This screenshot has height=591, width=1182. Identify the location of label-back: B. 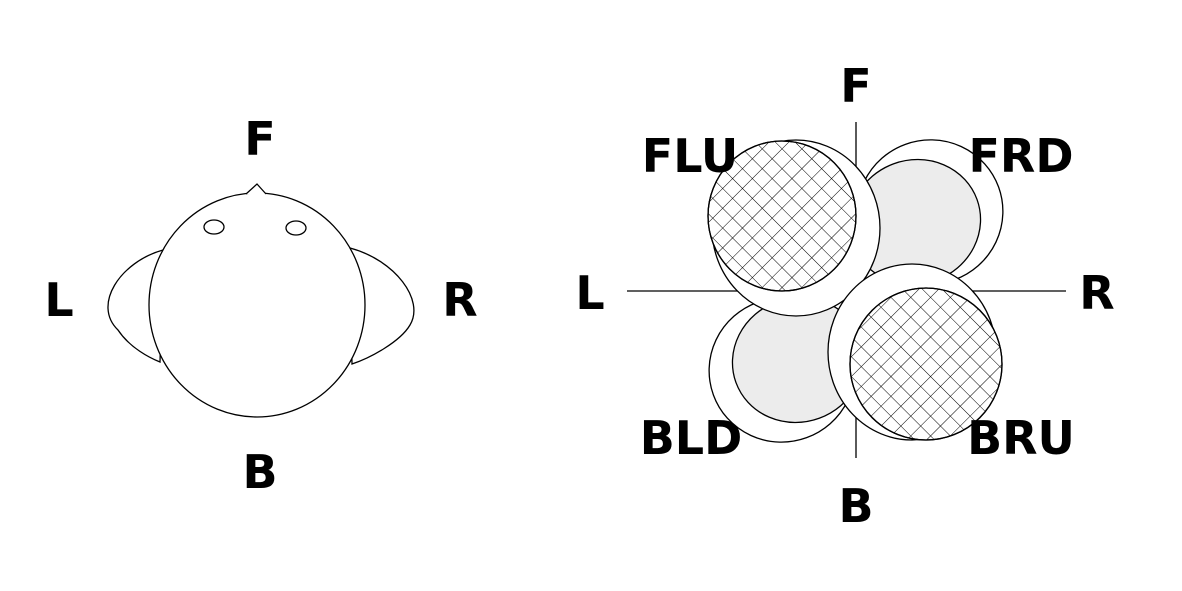
(259, 472).